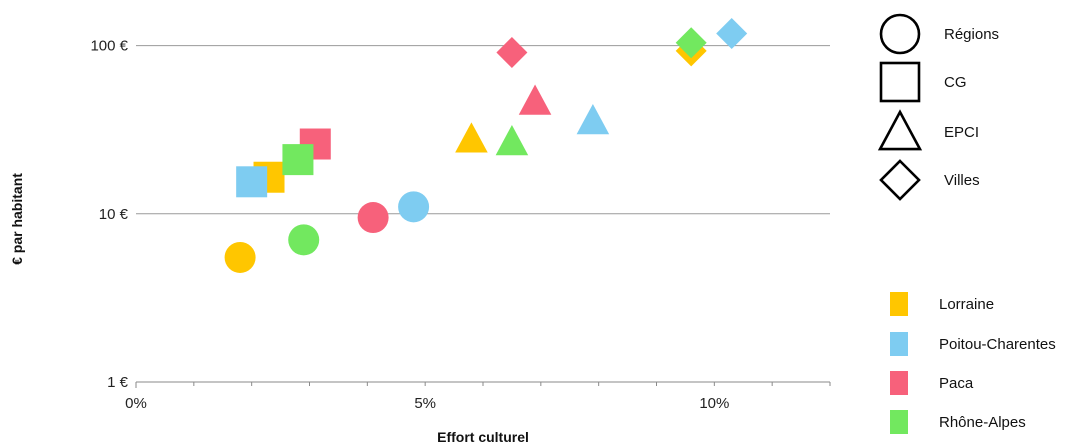 The image size is (1092, 448). Describe the element at coordinates (109, 46) in the screenshot. I see `y-tick-label: 100 €` at that location.